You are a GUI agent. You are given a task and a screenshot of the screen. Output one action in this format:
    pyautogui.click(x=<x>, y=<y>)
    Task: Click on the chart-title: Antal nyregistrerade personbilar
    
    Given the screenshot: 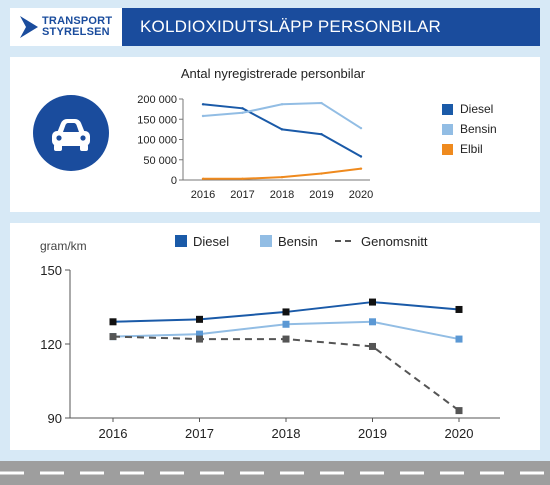 What is the action you would take?
    pyautogui.click(x=273, y=73)
    